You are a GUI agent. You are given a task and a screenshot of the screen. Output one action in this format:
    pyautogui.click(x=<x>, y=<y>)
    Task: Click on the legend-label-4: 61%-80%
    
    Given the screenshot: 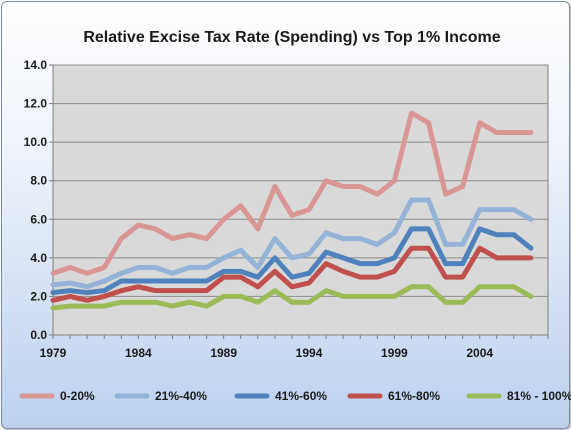 What is the action you would take?
    pyautogui.click(x=414, y=396)
    